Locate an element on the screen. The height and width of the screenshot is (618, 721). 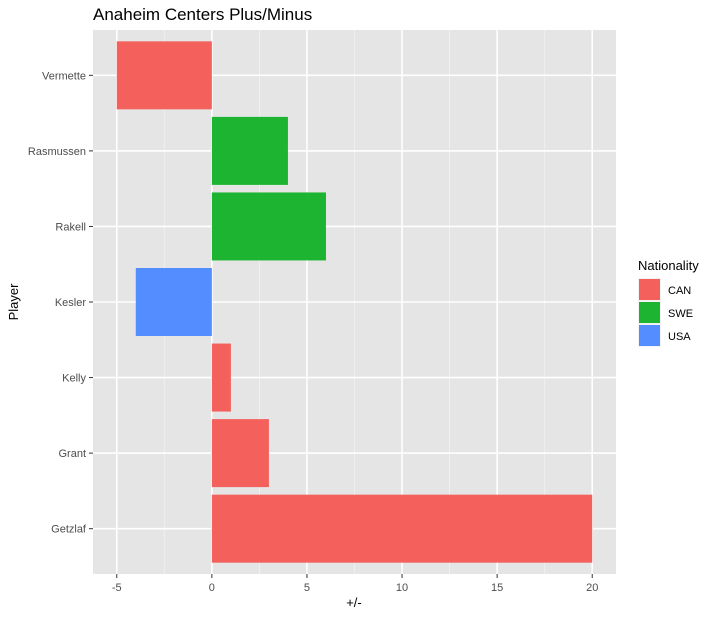
y-tick-label: Rasmussen is located at coordinates (57, 152).